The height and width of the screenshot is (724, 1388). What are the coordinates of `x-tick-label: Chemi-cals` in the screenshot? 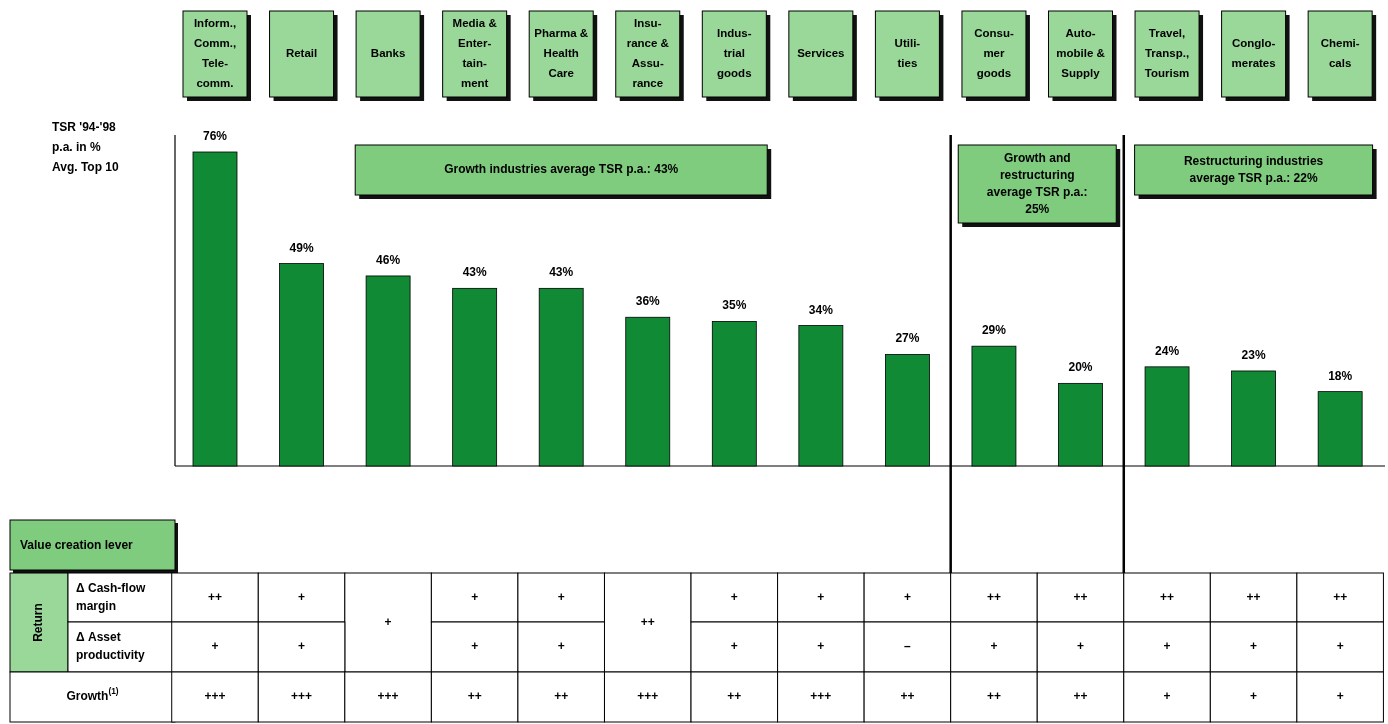 It's located at (1340, 53).